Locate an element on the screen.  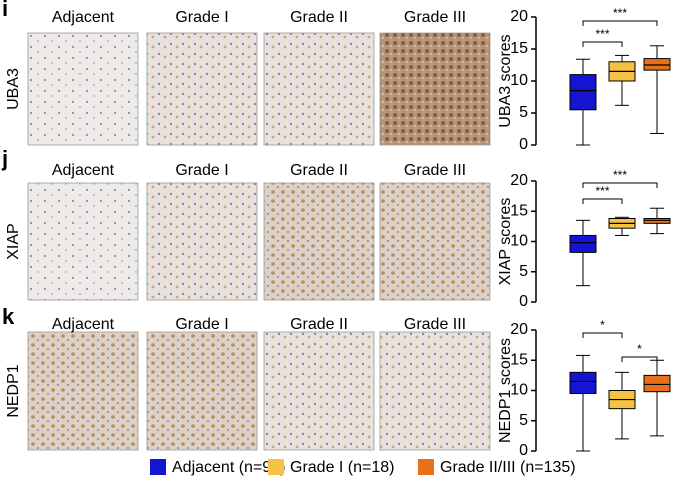
y-axis-label: UBA3 scores is located at coordinates (505, 80).